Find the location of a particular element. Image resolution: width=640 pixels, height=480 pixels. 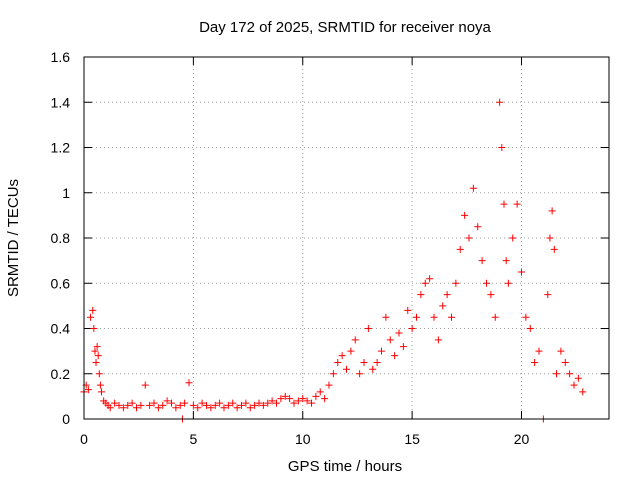

y-tick-label: 0.6 is located at coordinates (61, 283).